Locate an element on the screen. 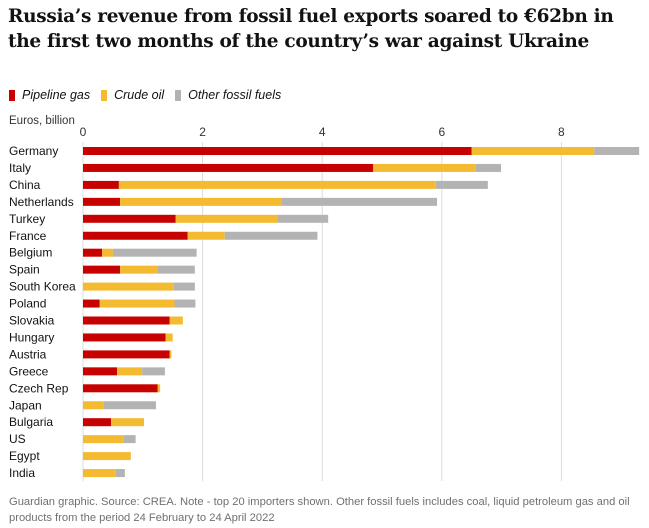  legend-swatch-pipeline-gas is located at coordinates (12, 95).